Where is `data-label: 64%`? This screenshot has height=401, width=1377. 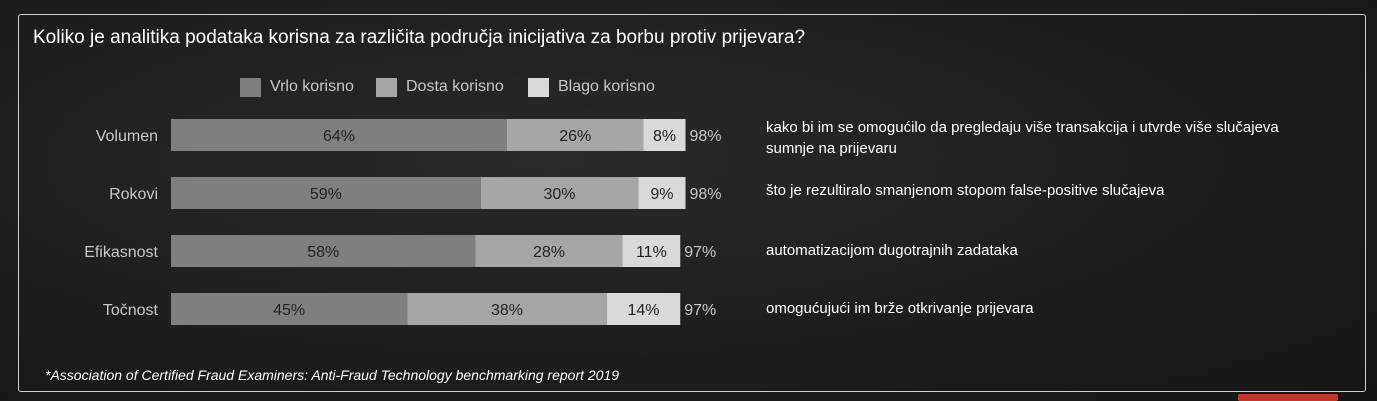
data-label: 64% is located at coordinates (339, 136).